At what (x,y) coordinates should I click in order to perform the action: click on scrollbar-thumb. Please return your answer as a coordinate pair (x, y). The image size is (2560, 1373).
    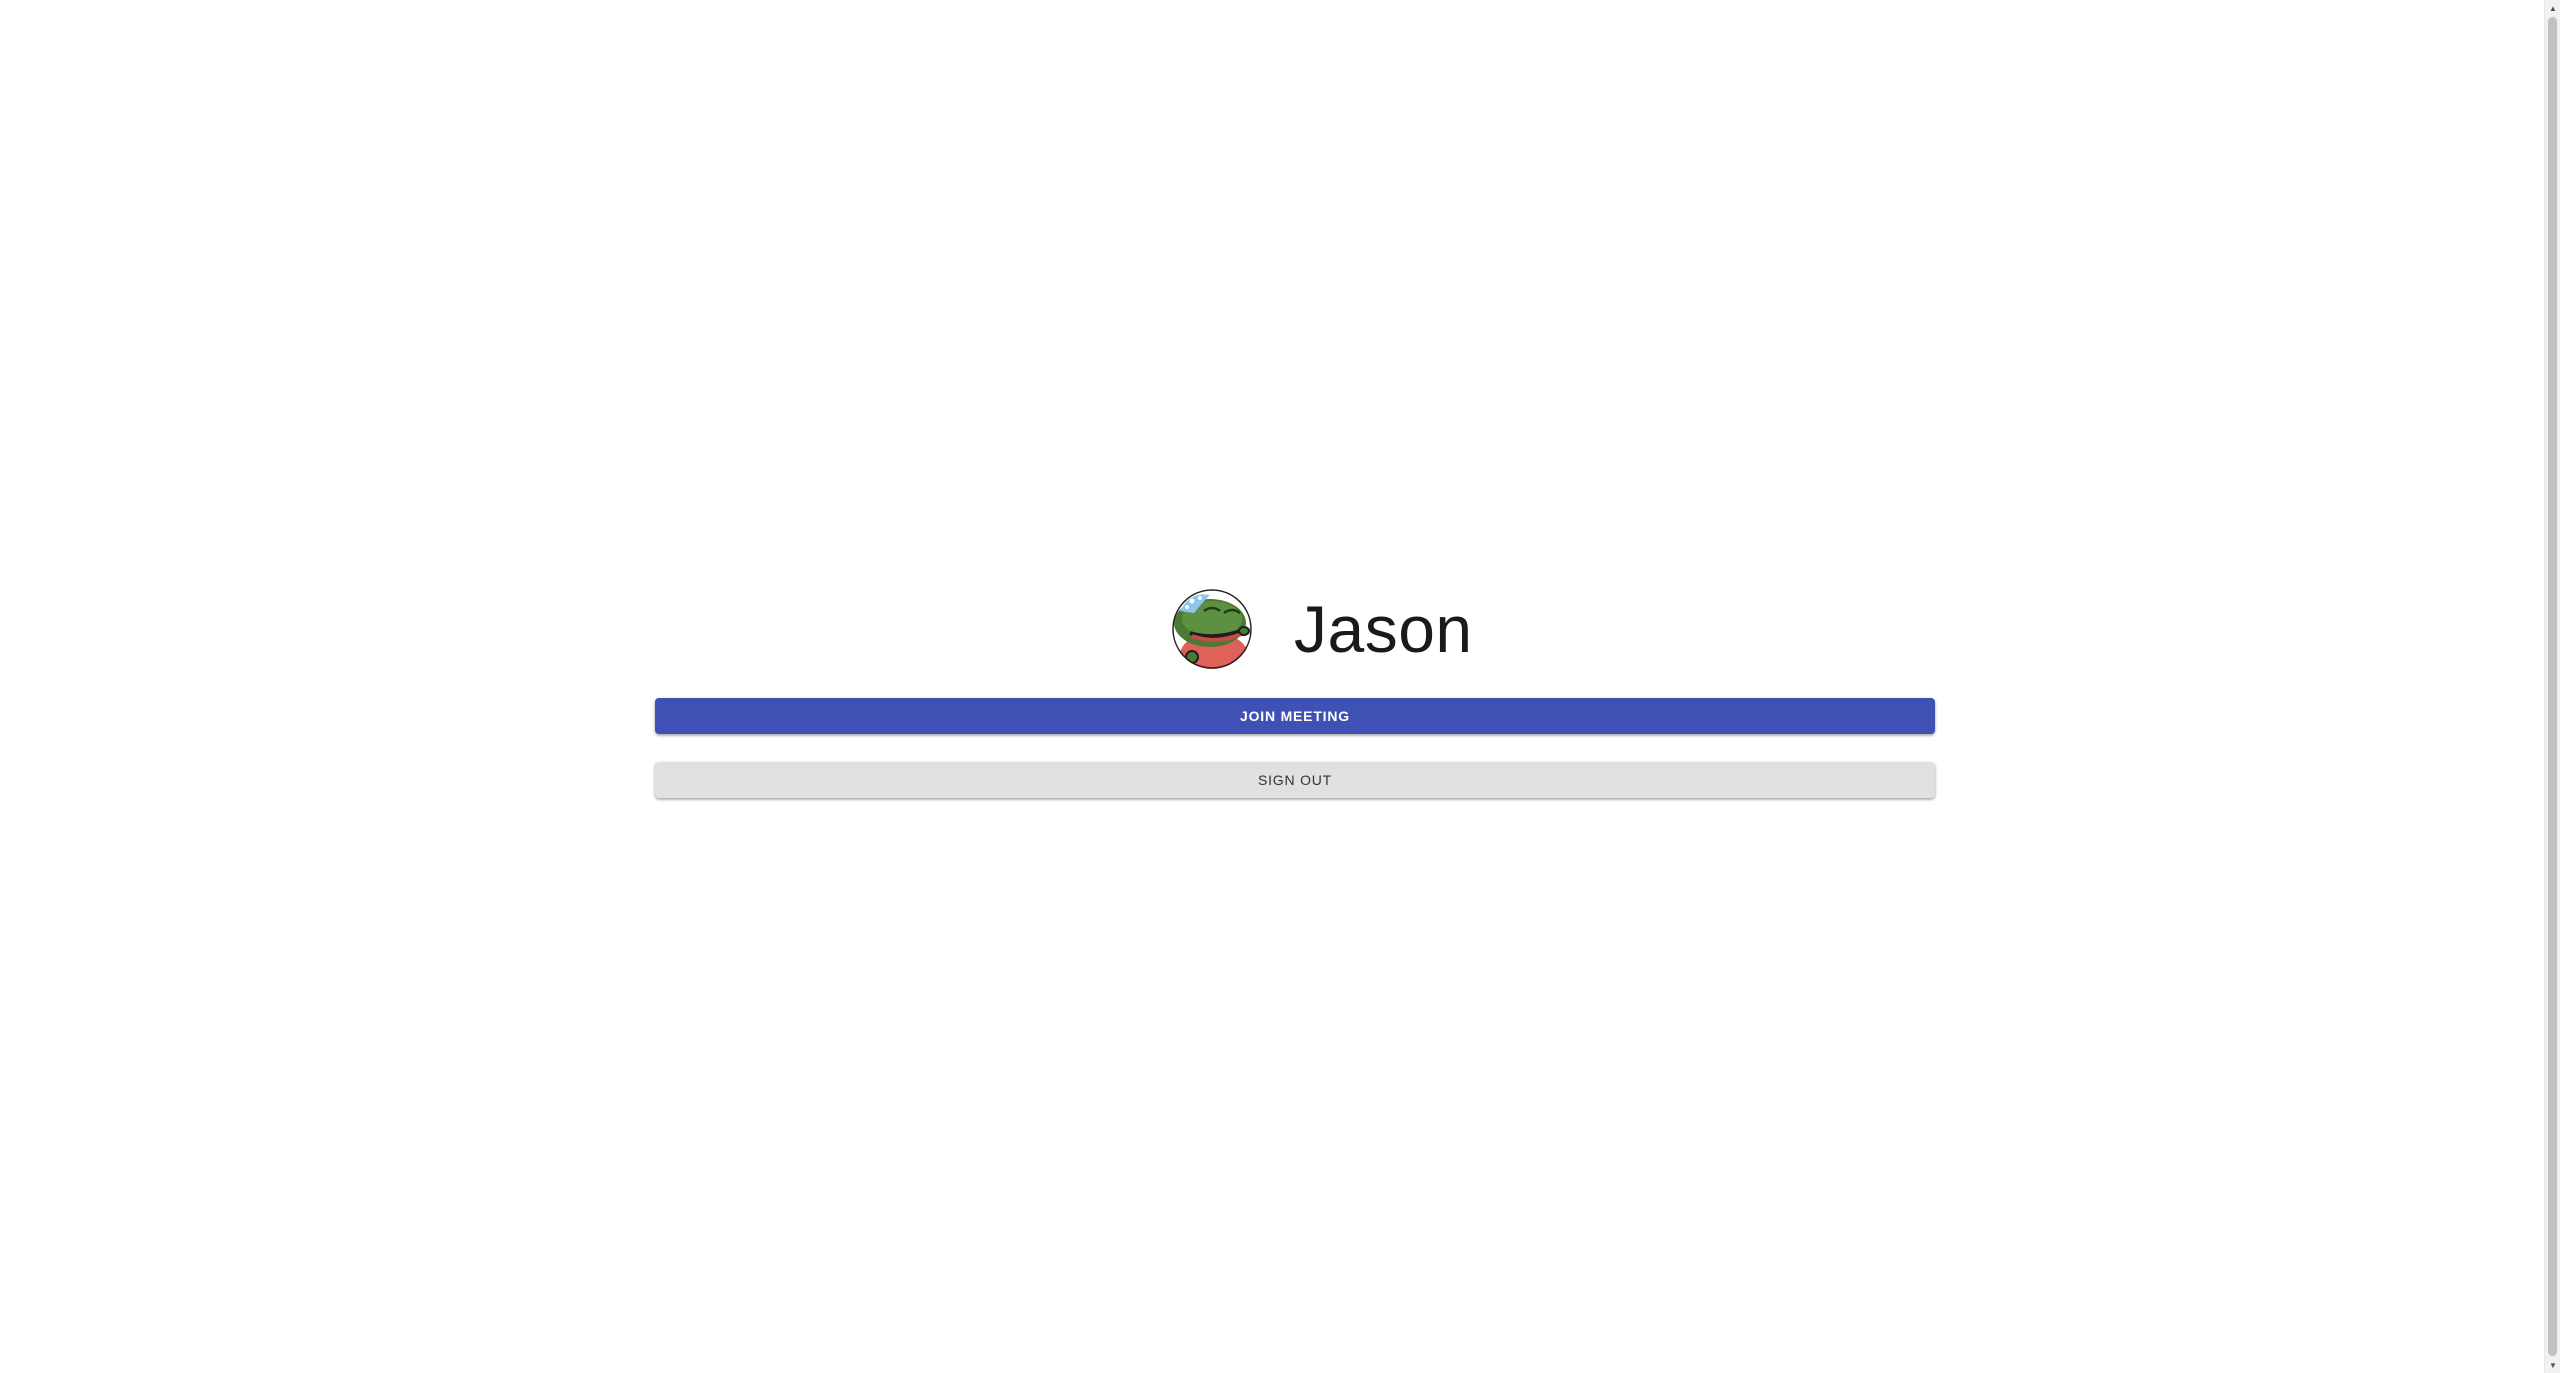
    Looking at the image, I should click on (2552, 686).